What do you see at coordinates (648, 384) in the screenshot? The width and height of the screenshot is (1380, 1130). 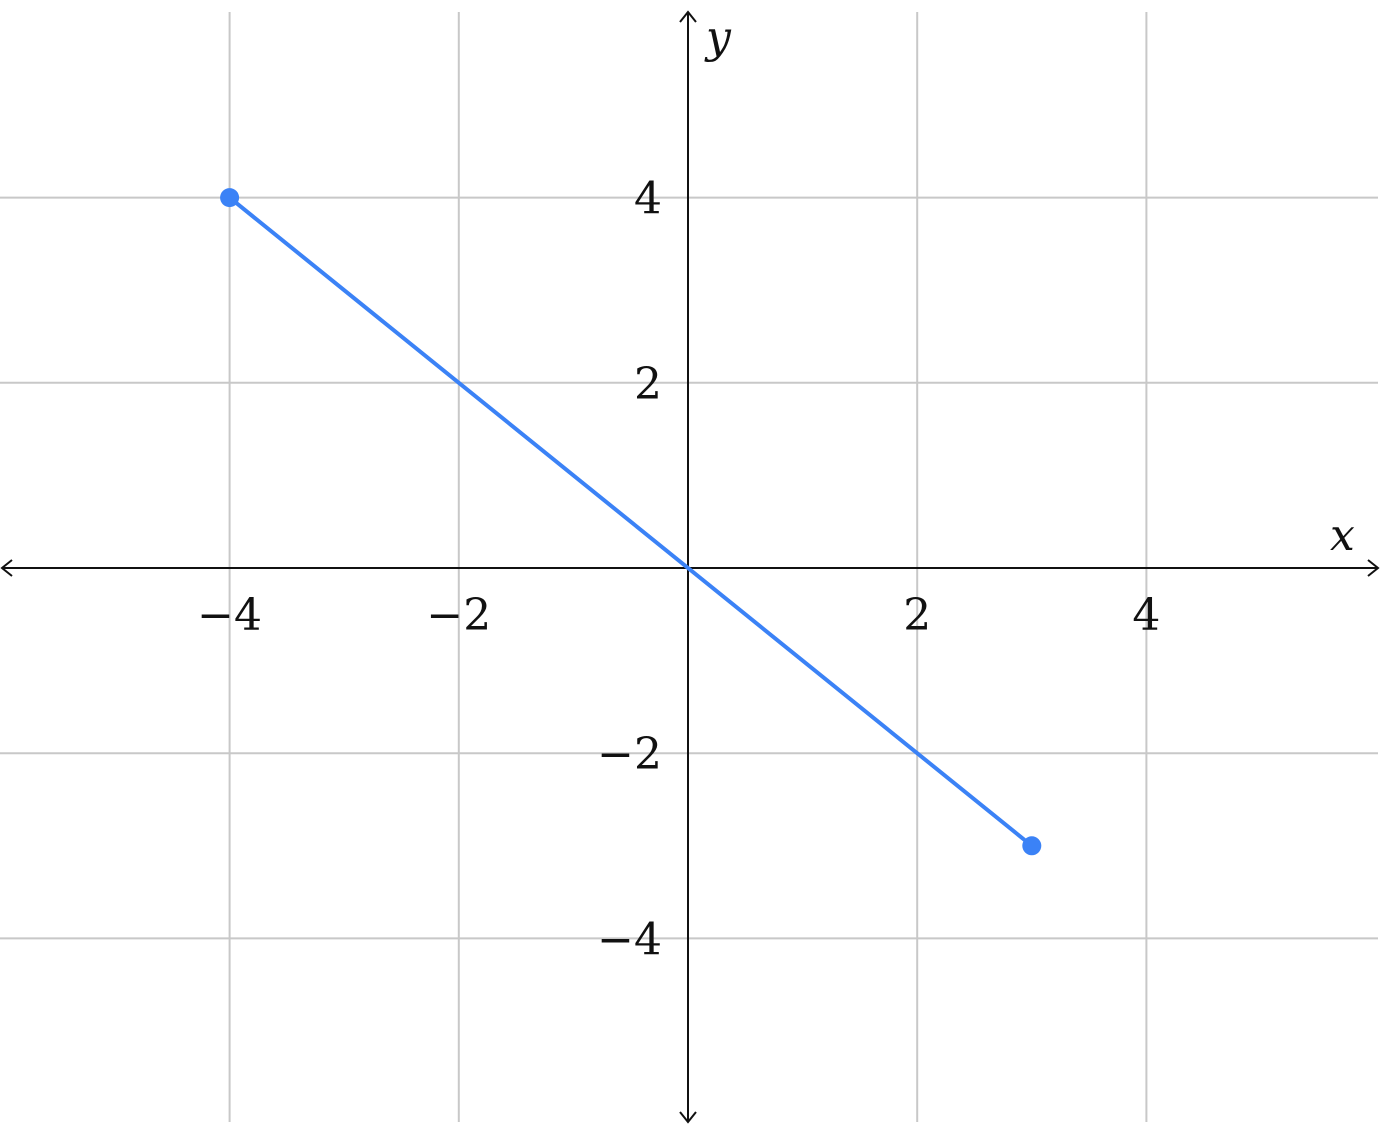 I see `y-tick-label: 2` at bounding box center [648, 384].